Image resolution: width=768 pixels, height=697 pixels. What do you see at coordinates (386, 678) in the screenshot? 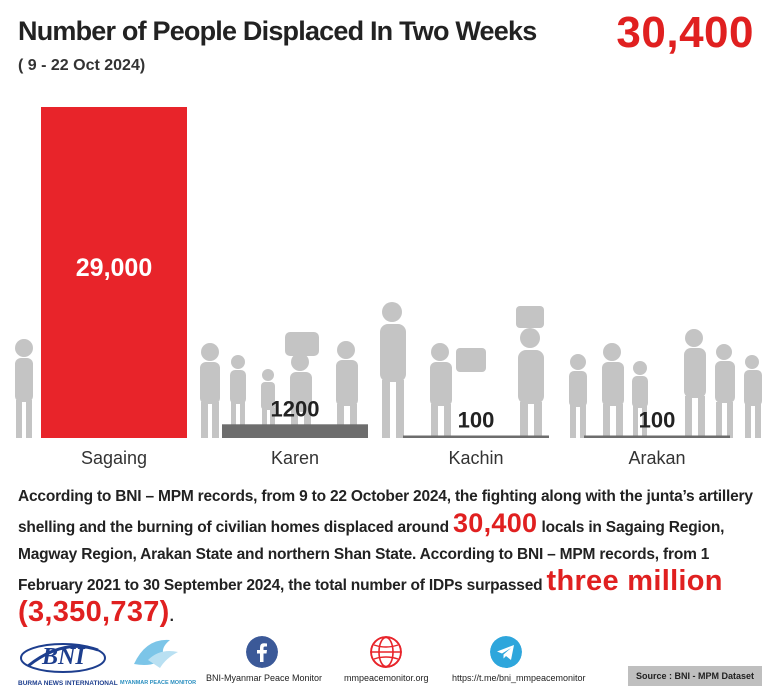
I see `website-link: mmpeacemonitor.org` at bounding box center [386, 678].